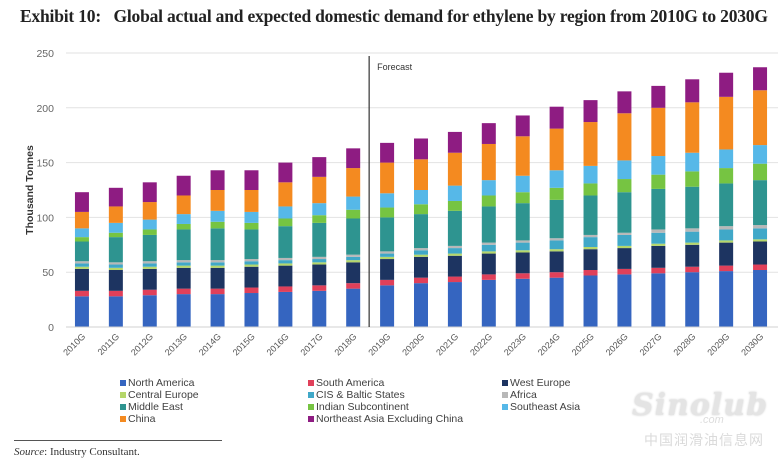  Describe the element at coordinates (350, 383) in the screenshot. I see `legend-label: South America` at that location.